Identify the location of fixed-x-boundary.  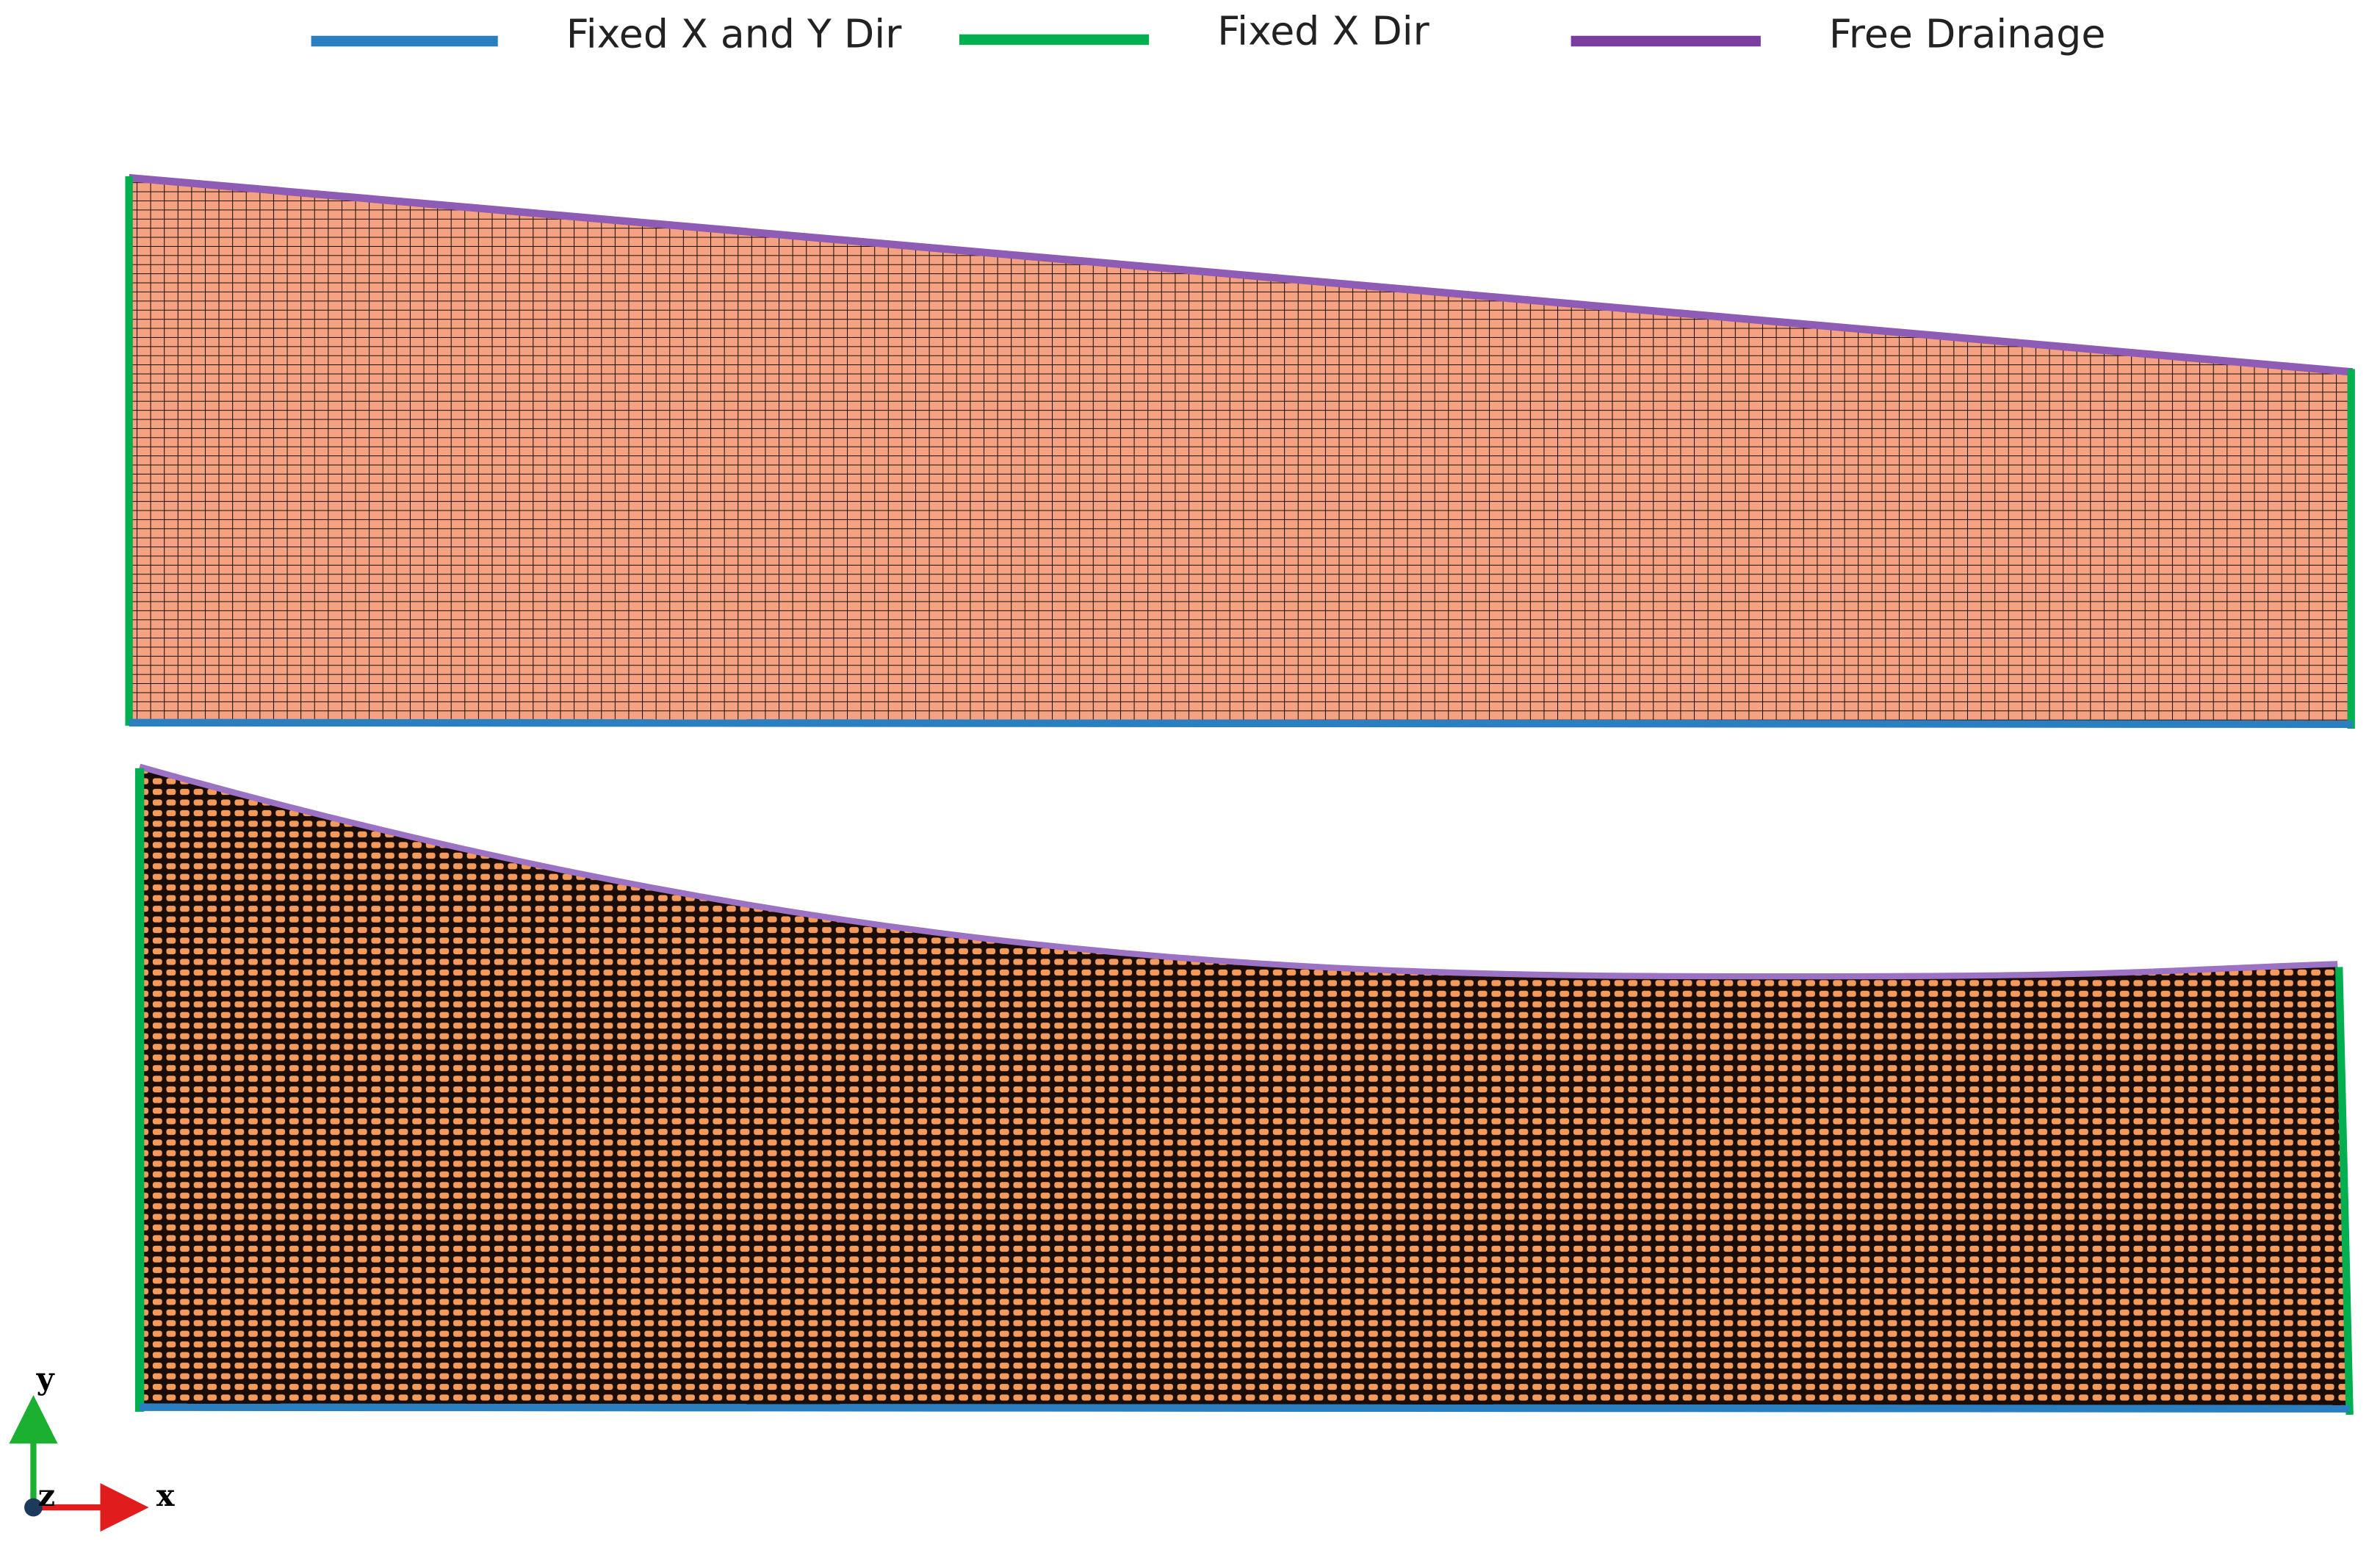
(2345, 1192).